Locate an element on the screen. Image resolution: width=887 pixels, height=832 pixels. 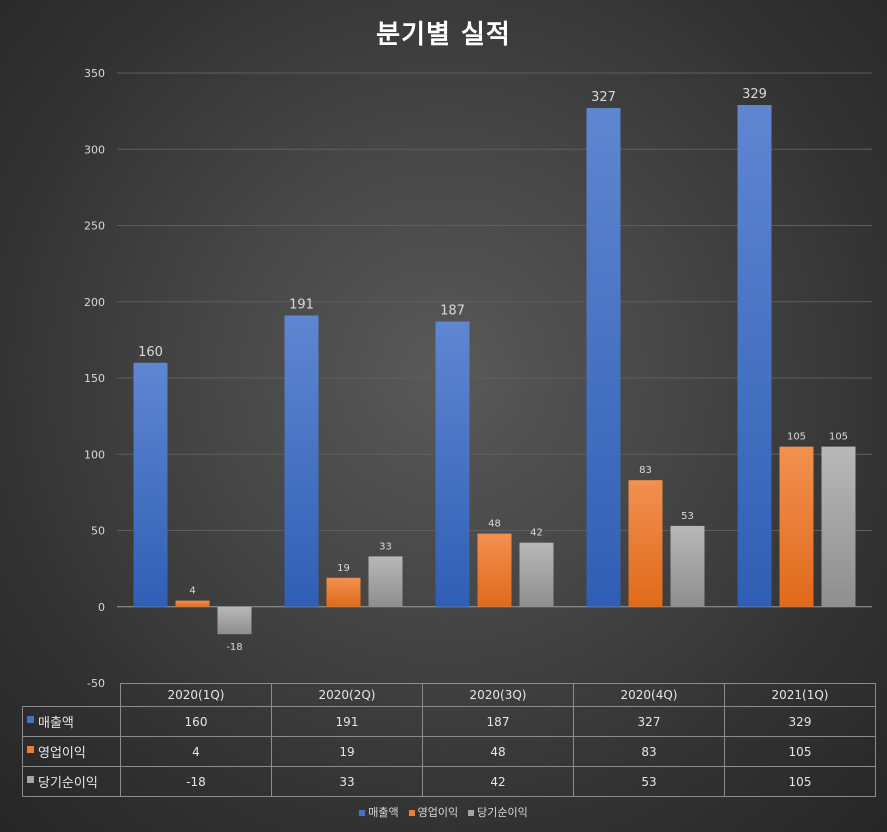
table-row: 매출액 160 191 187 327 329 is located at coordinates (449, 721).